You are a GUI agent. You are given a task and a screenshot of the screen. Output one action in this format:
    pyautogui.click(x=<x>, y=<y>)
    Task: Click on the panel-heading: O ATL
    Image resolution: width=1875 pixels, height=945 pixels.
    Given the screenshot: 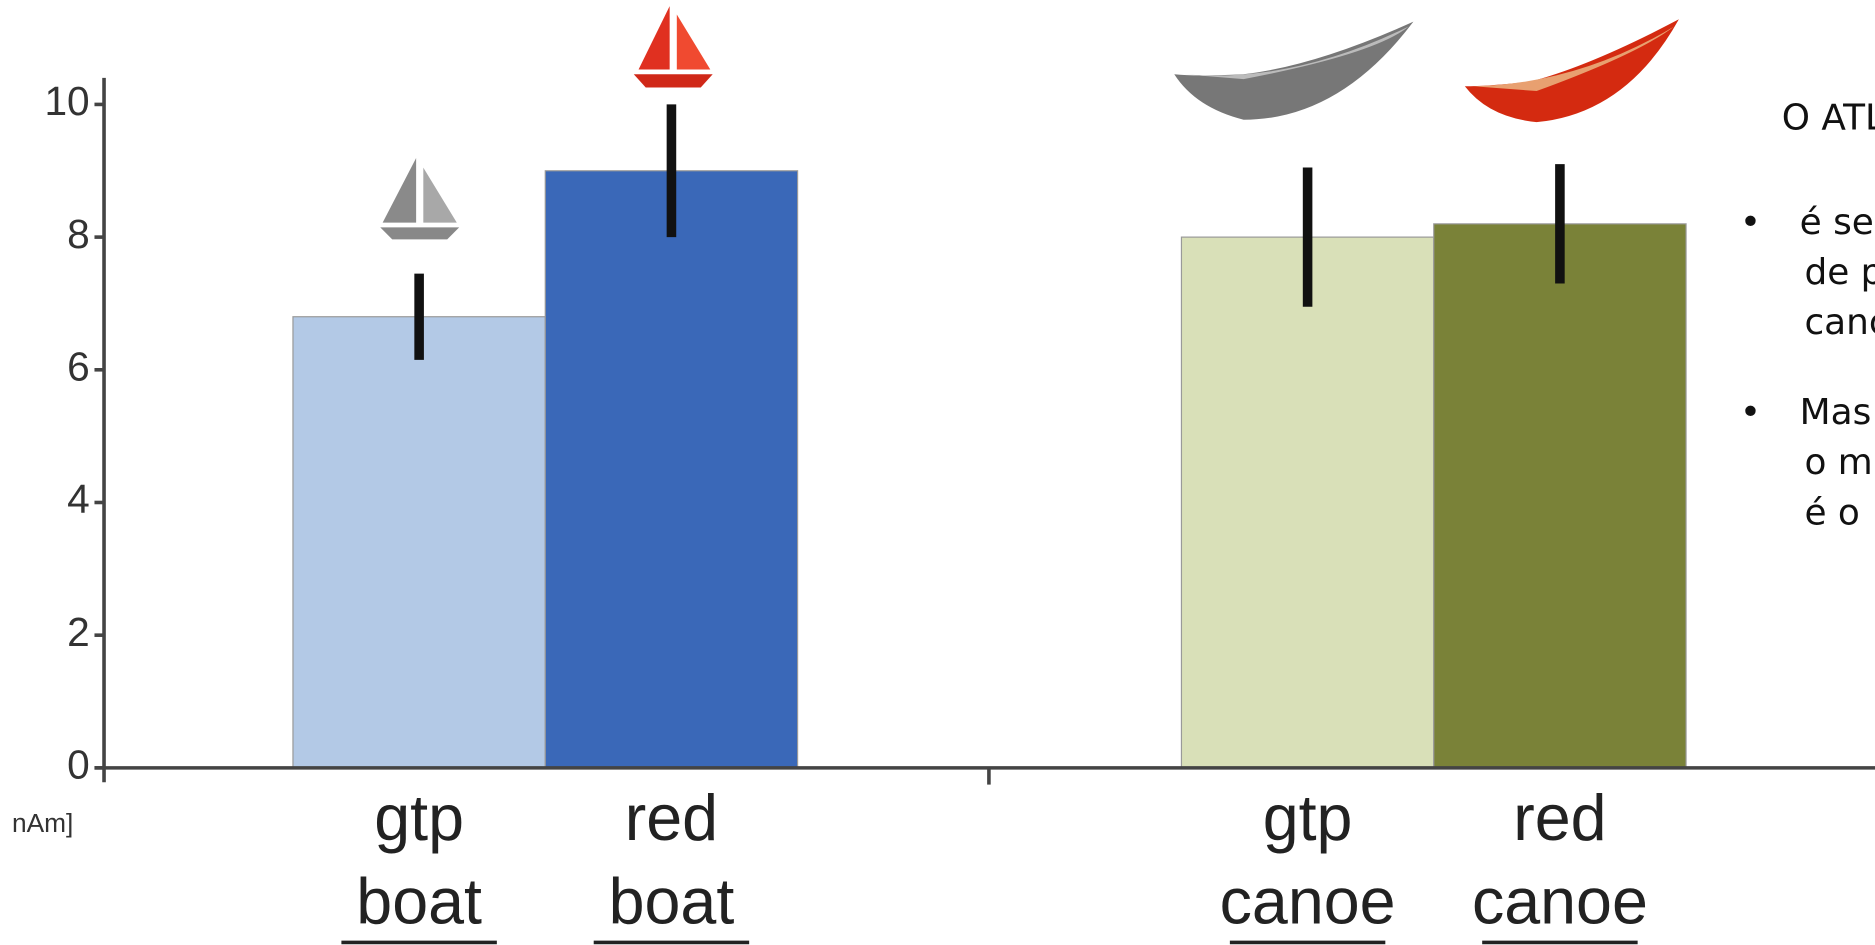 What is the action you would take?
    pyautogui.click(x=1828, y=118)
    